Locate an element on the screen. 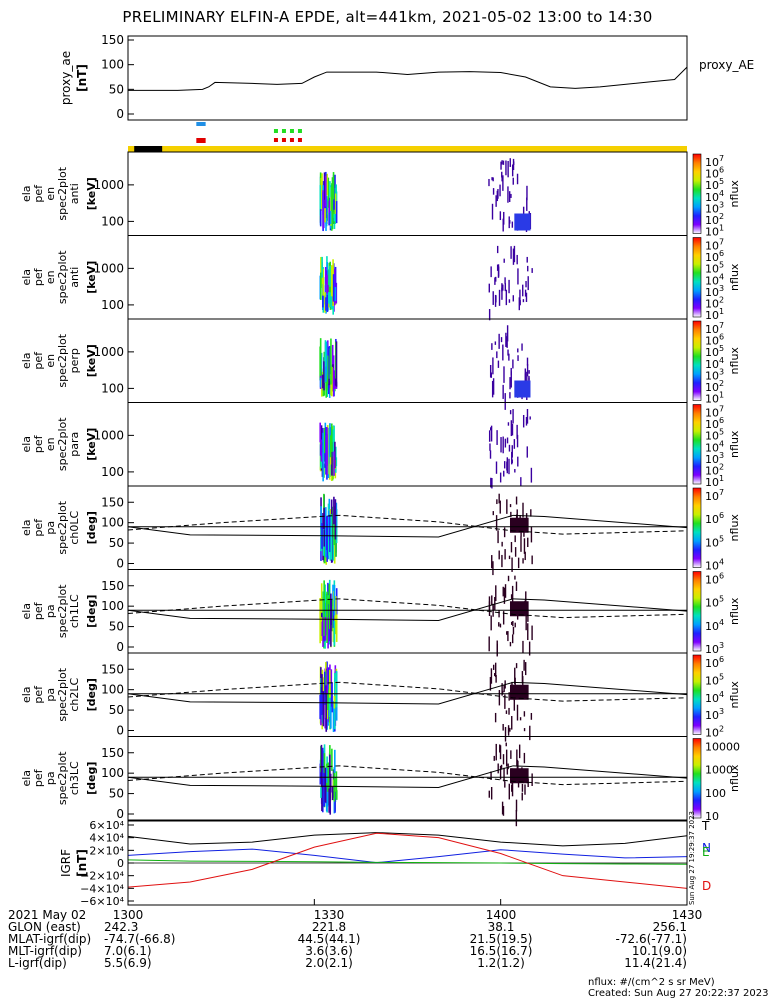 This screenshot has width=775, height=1000. colorbar-tick-label: 10⁶ is located at coordinates (714, 423).